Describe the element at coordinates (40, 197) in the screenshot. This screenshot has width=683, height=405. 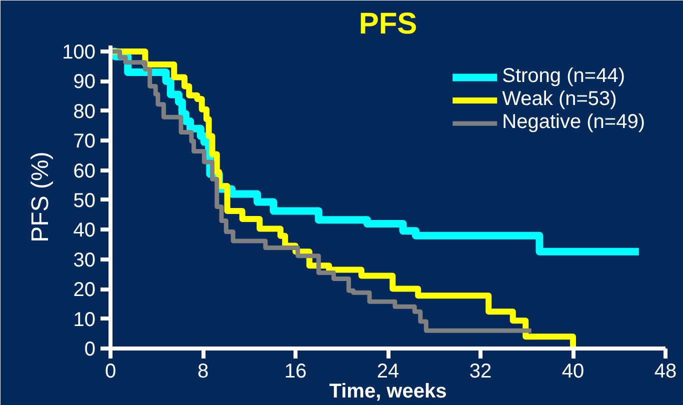
I see `y-axis-title: PFS (%)` at that location.